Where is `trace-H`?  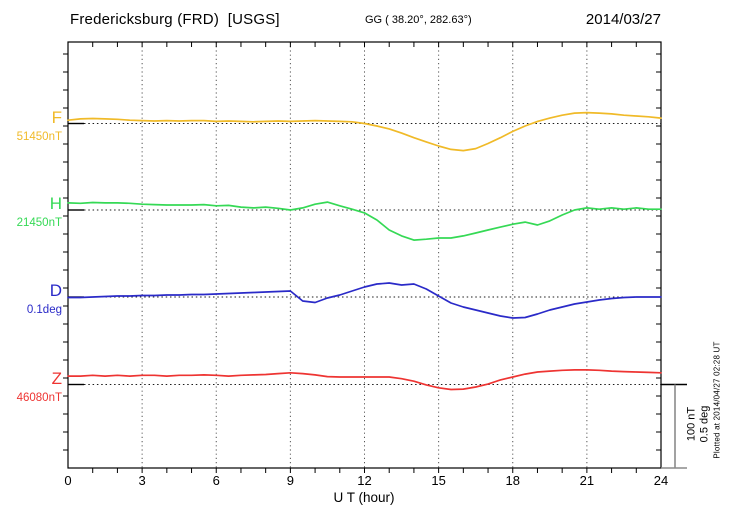 trace-H is located at coordinates (364, 221).